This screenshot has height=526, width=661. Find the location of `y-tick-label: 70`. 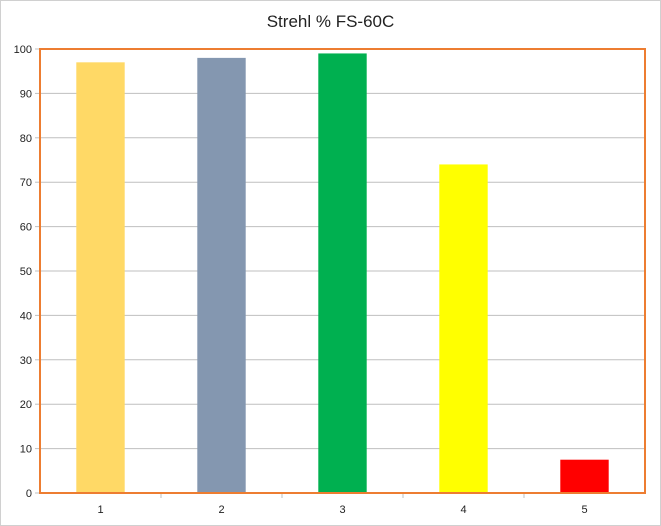

y-tick-label: 70 is located at coordinates (26, 183).